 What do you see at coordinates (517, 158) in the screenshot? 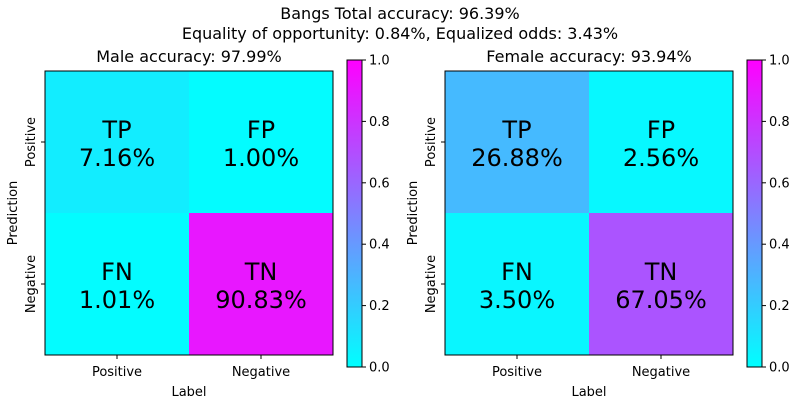
I see `cell-value-tp: 26.88%` at bounding box center [517, 158].